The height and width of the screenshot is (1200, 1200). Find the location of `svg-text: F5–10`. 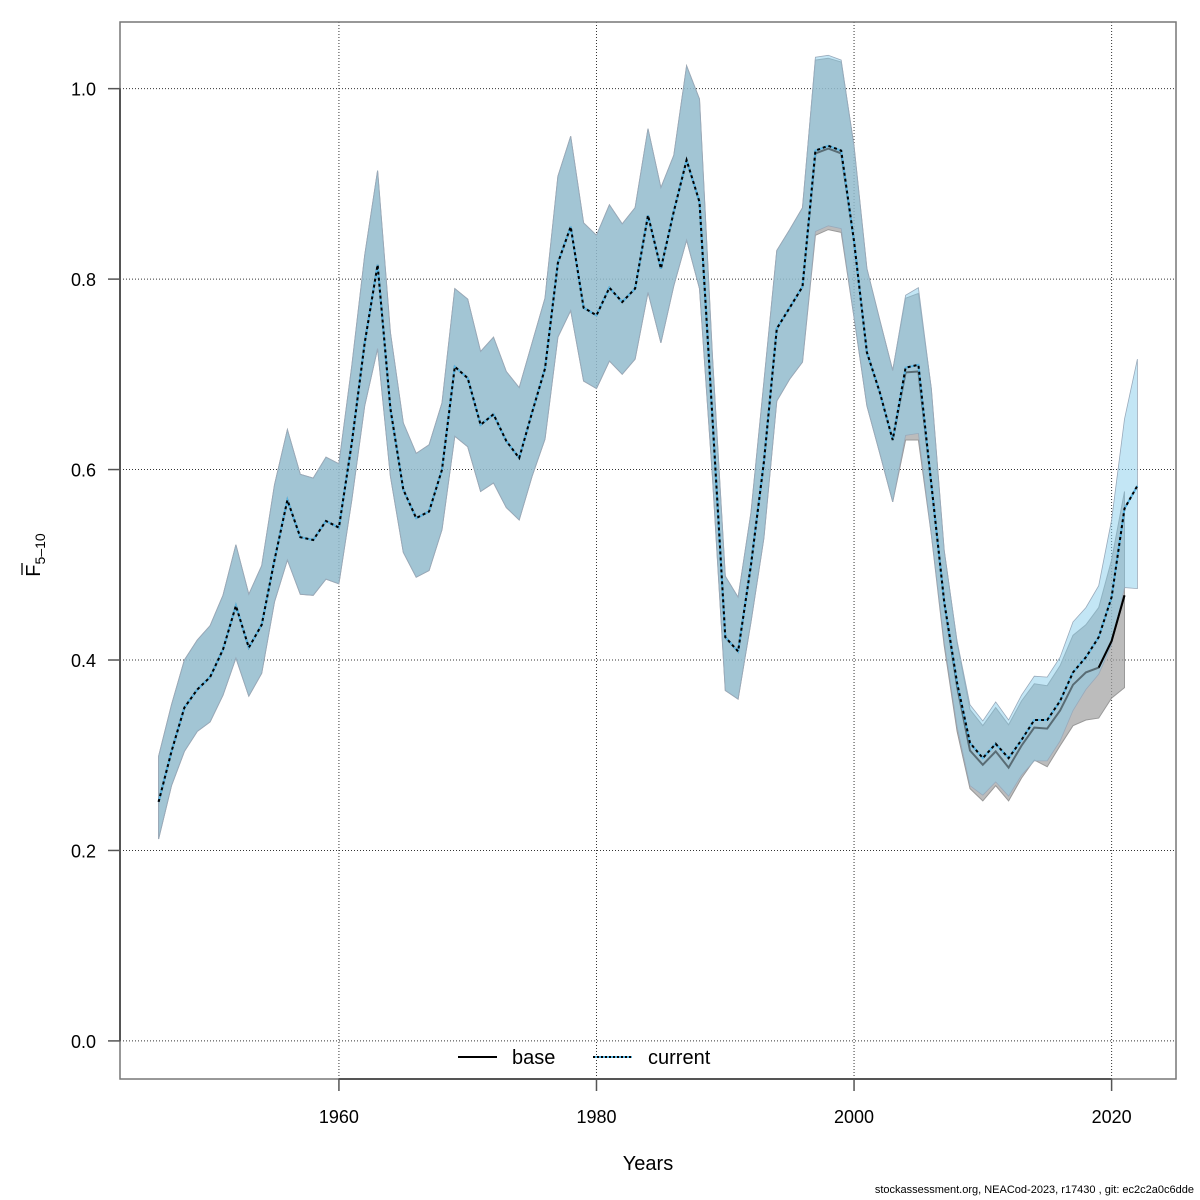

svg-text: F5–10 is located at coordinates (35, 555).